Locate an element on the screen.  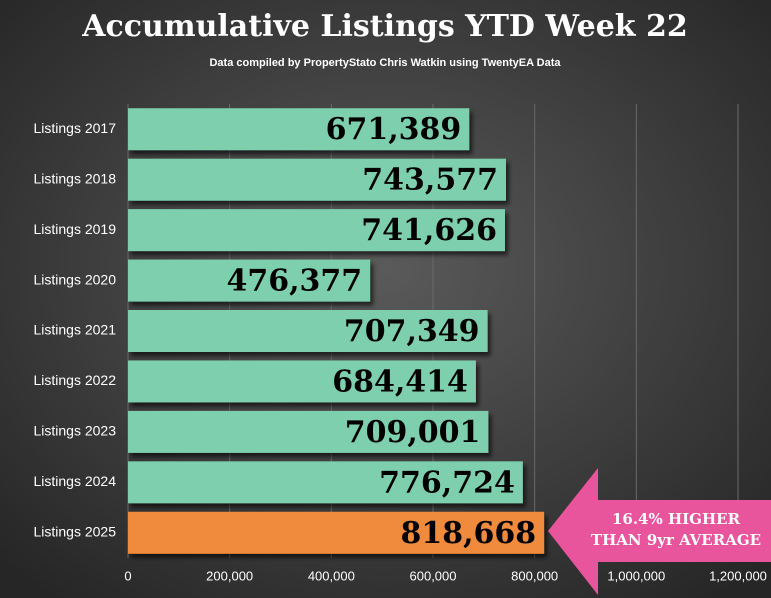
chart-title: Accumulative Listings YTD Week 22 is located at coordinates (384, 26).